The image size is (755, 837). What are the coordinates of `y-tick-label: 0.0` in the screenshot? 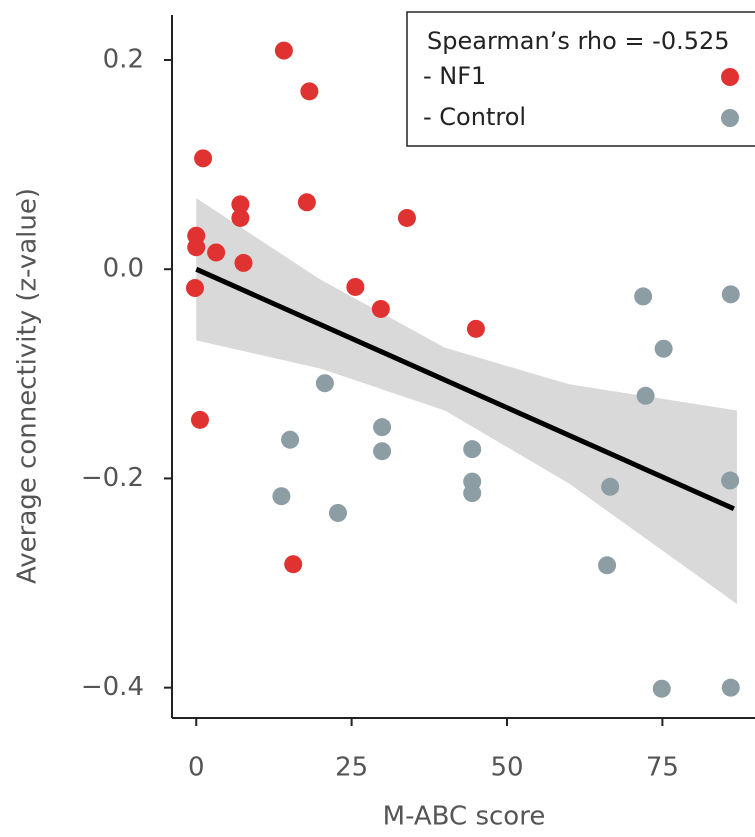 It's located at (123, 269).